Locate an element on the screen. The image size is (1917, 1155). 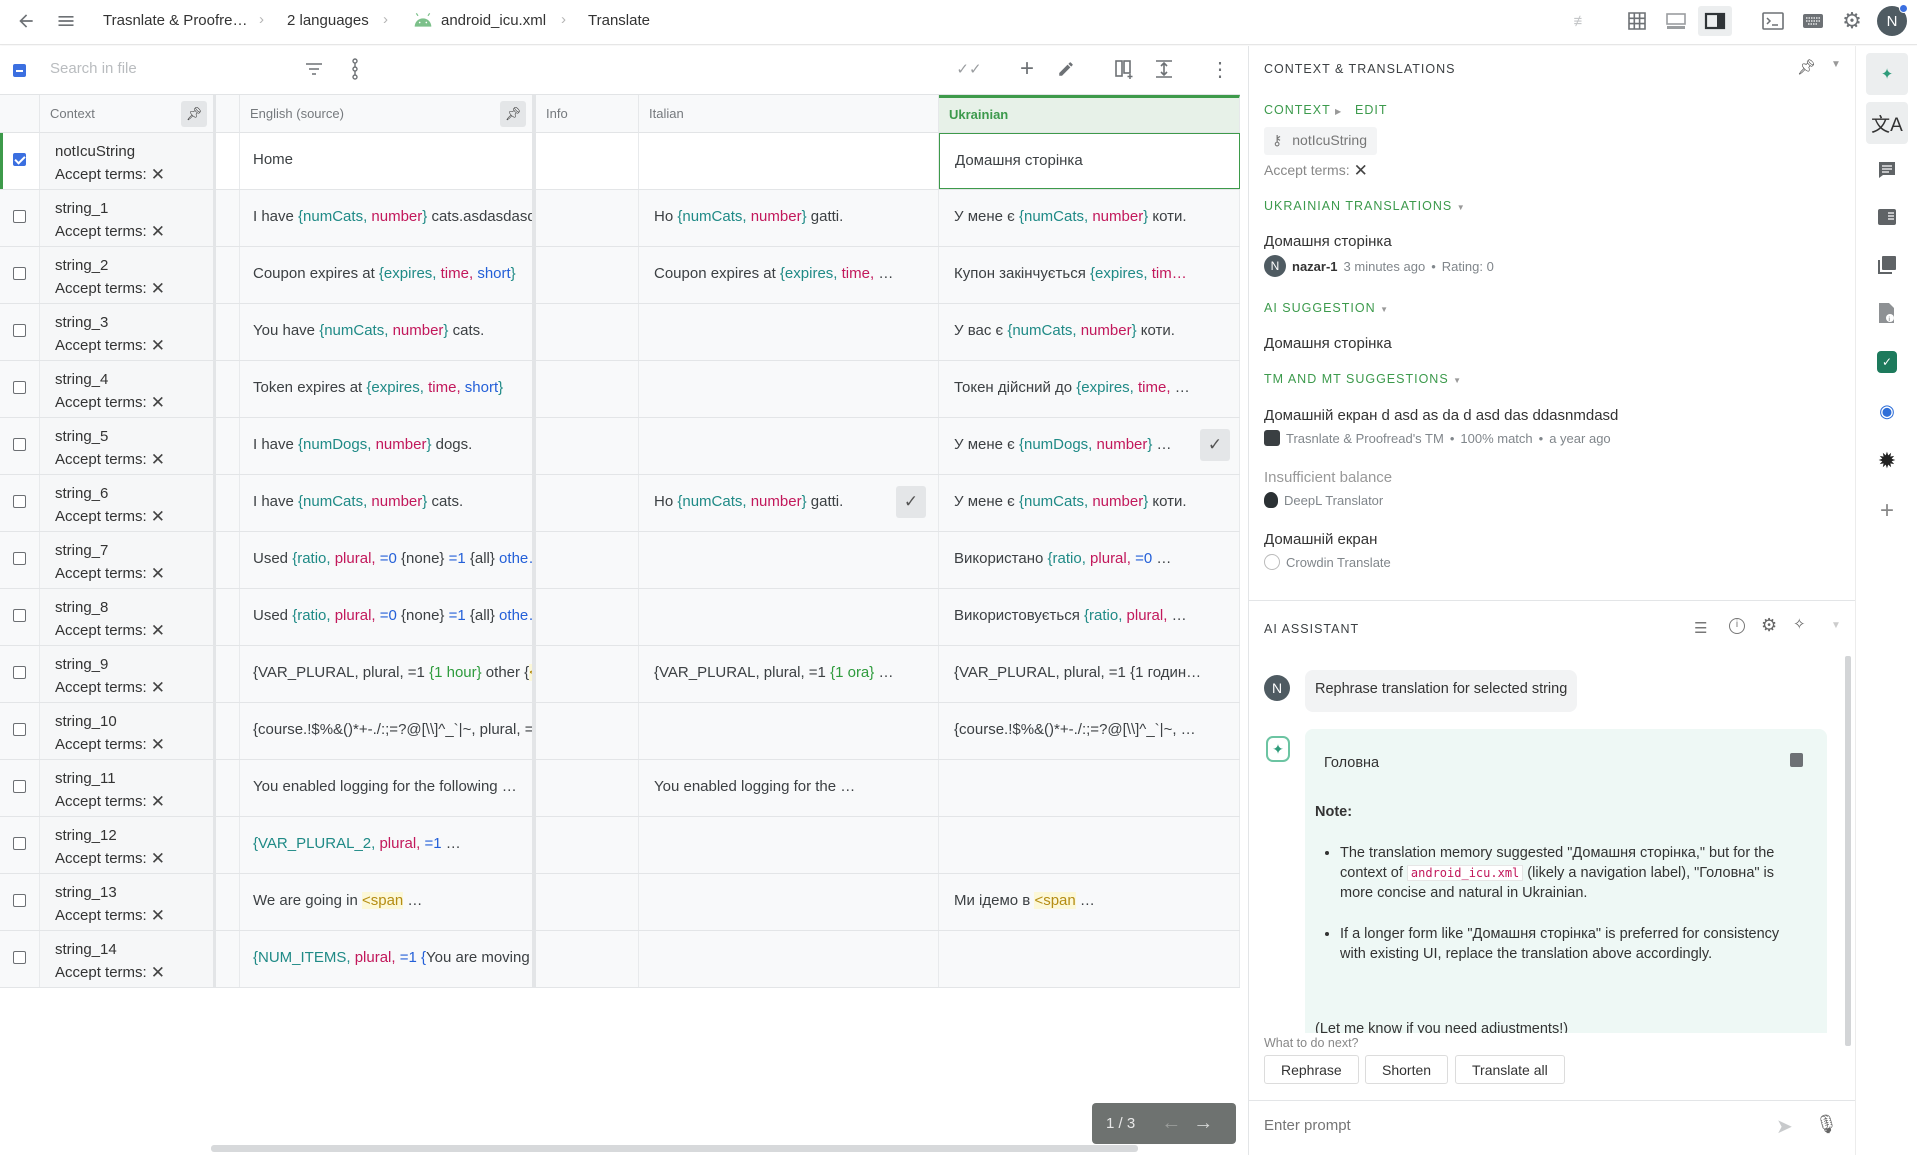
context-cell: string_4 Accept terms: ✕ is located at coordinates (128, 389).